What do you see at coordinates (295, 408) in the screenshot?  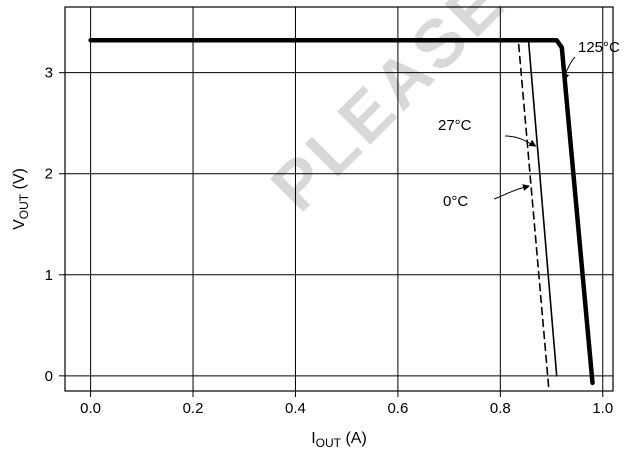 I see `x-tick-label: 0.4` at bounding box center [295, 408].